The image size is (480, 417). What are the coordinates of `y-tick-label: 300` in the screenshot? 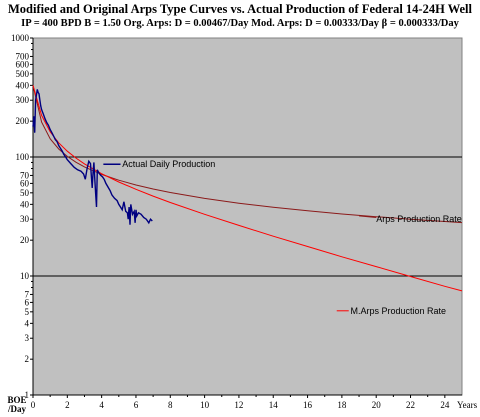 It's located at (23, 100).